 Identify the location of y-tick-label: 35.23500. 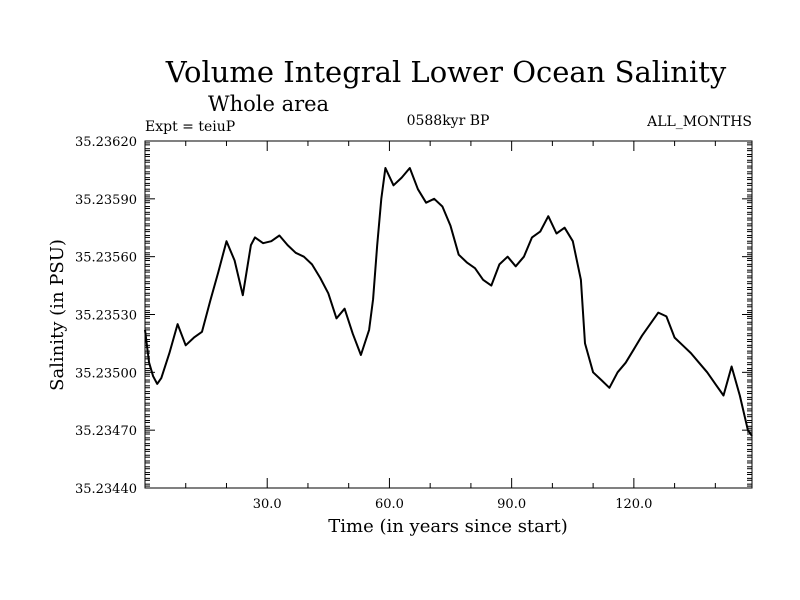
(106, 373).